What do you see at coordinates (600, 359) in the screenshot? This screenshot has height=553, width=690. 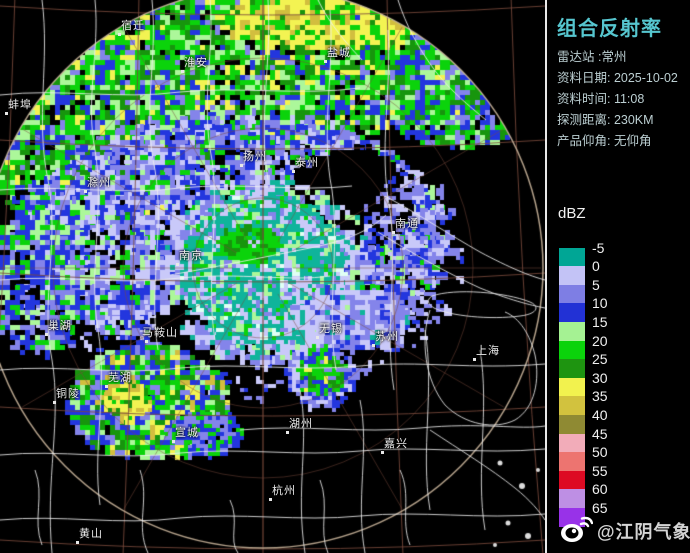 I see `scale-tick-label: 25` at bounding box center [600, 359].